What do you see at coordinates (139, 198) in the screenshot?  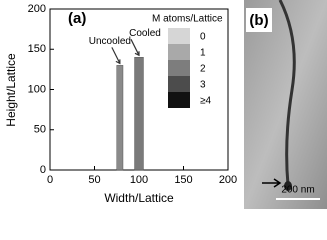 I see `x-axis-label: Width/Lattice` at bounding box center [139, 198].